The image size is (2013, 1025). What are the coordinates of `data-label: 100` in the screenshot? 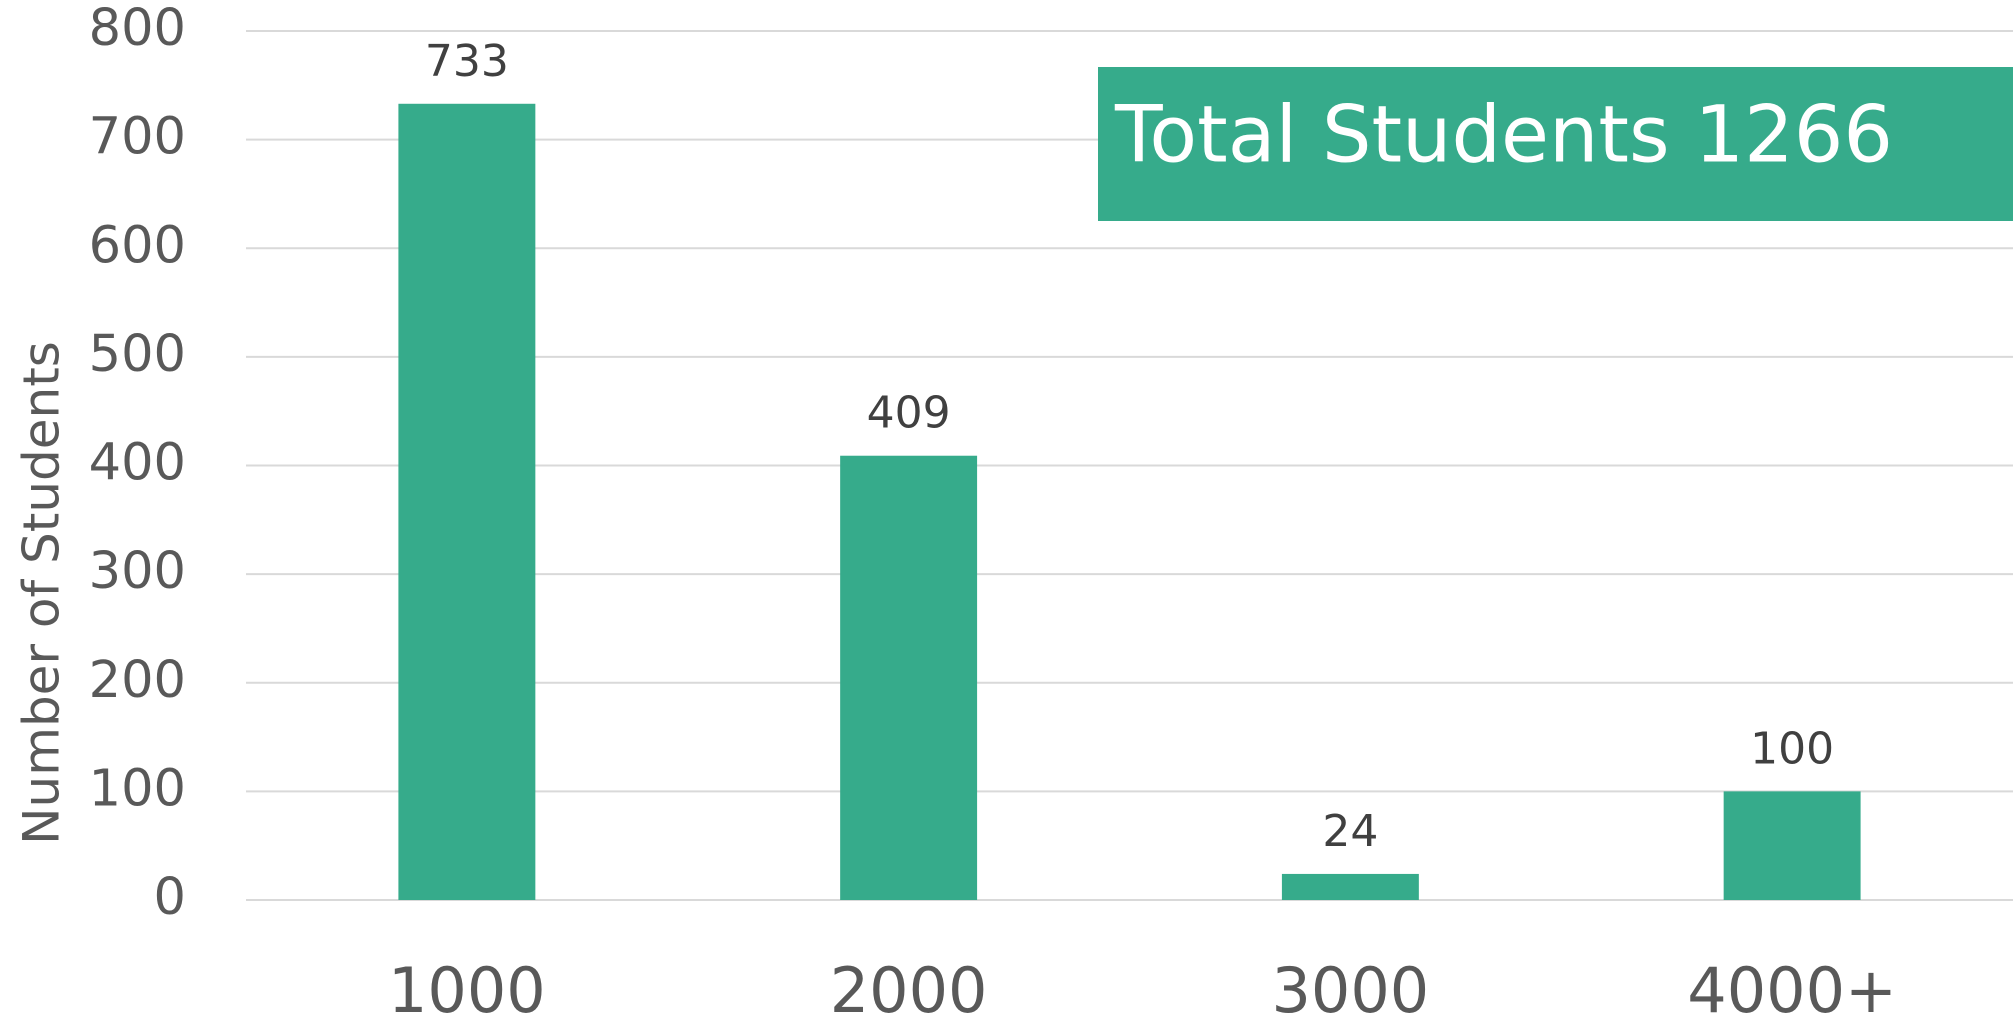 It's located at (1792, 748).